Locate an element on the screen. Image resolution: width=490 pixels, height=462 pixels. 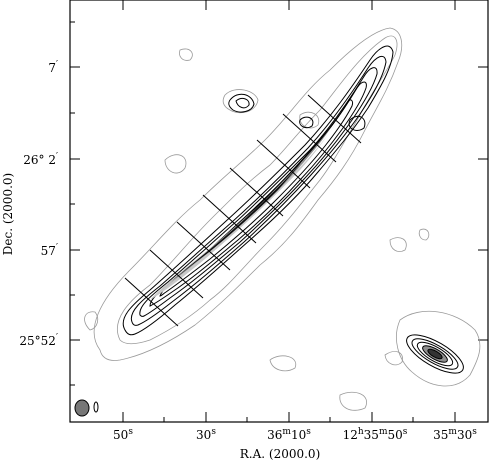
x-tick-36m10s: 36m10s is located at coordinates (289, 434).